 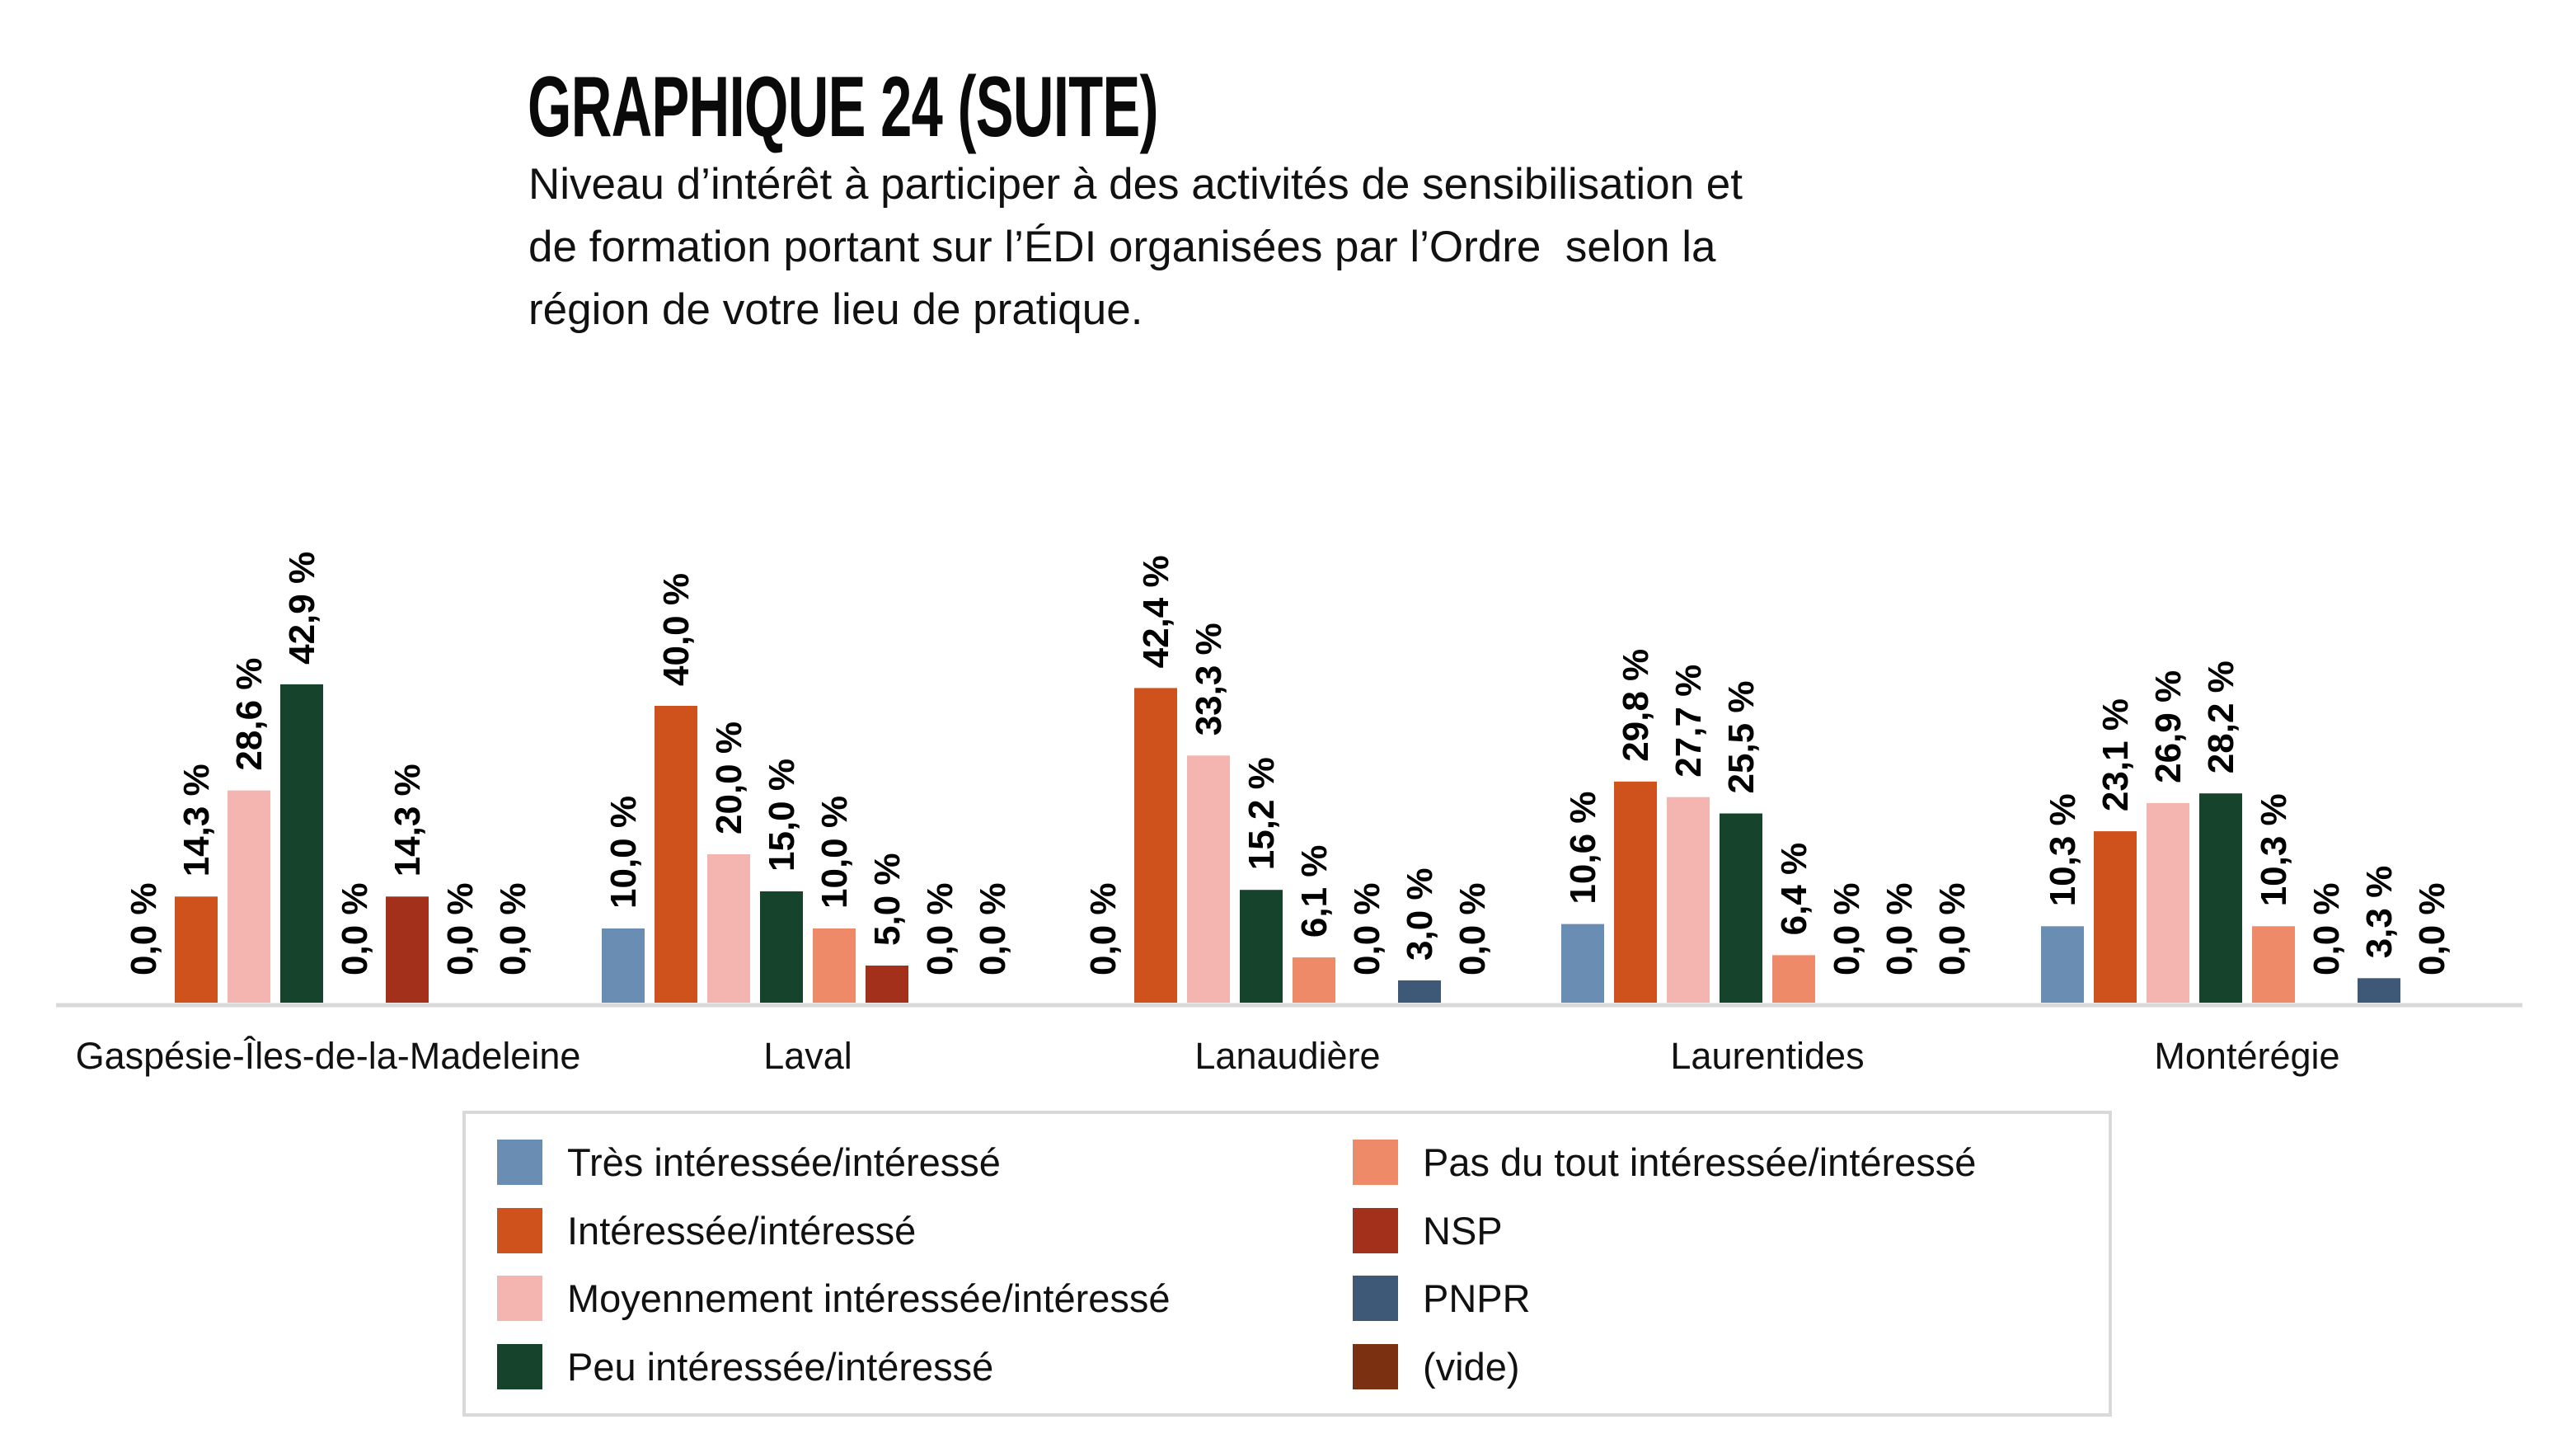 I want to click on legend-item: PNPR, so click(x=1442, y=1298).